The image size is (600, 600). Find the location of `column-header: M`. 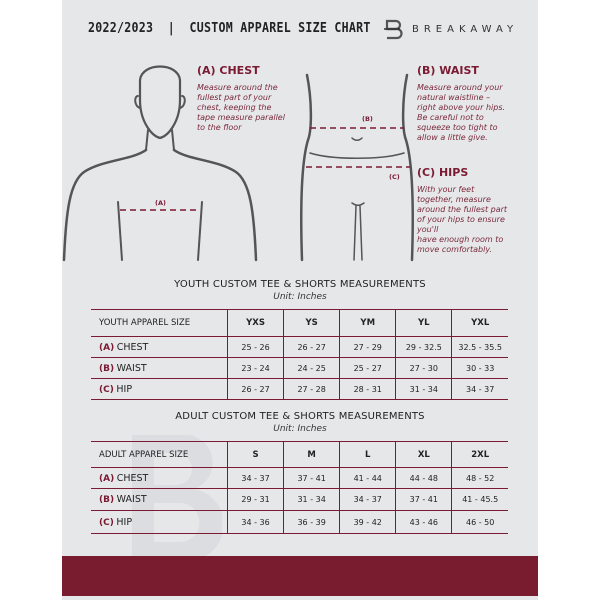

column-header: M is located at coordinates (312, 454).